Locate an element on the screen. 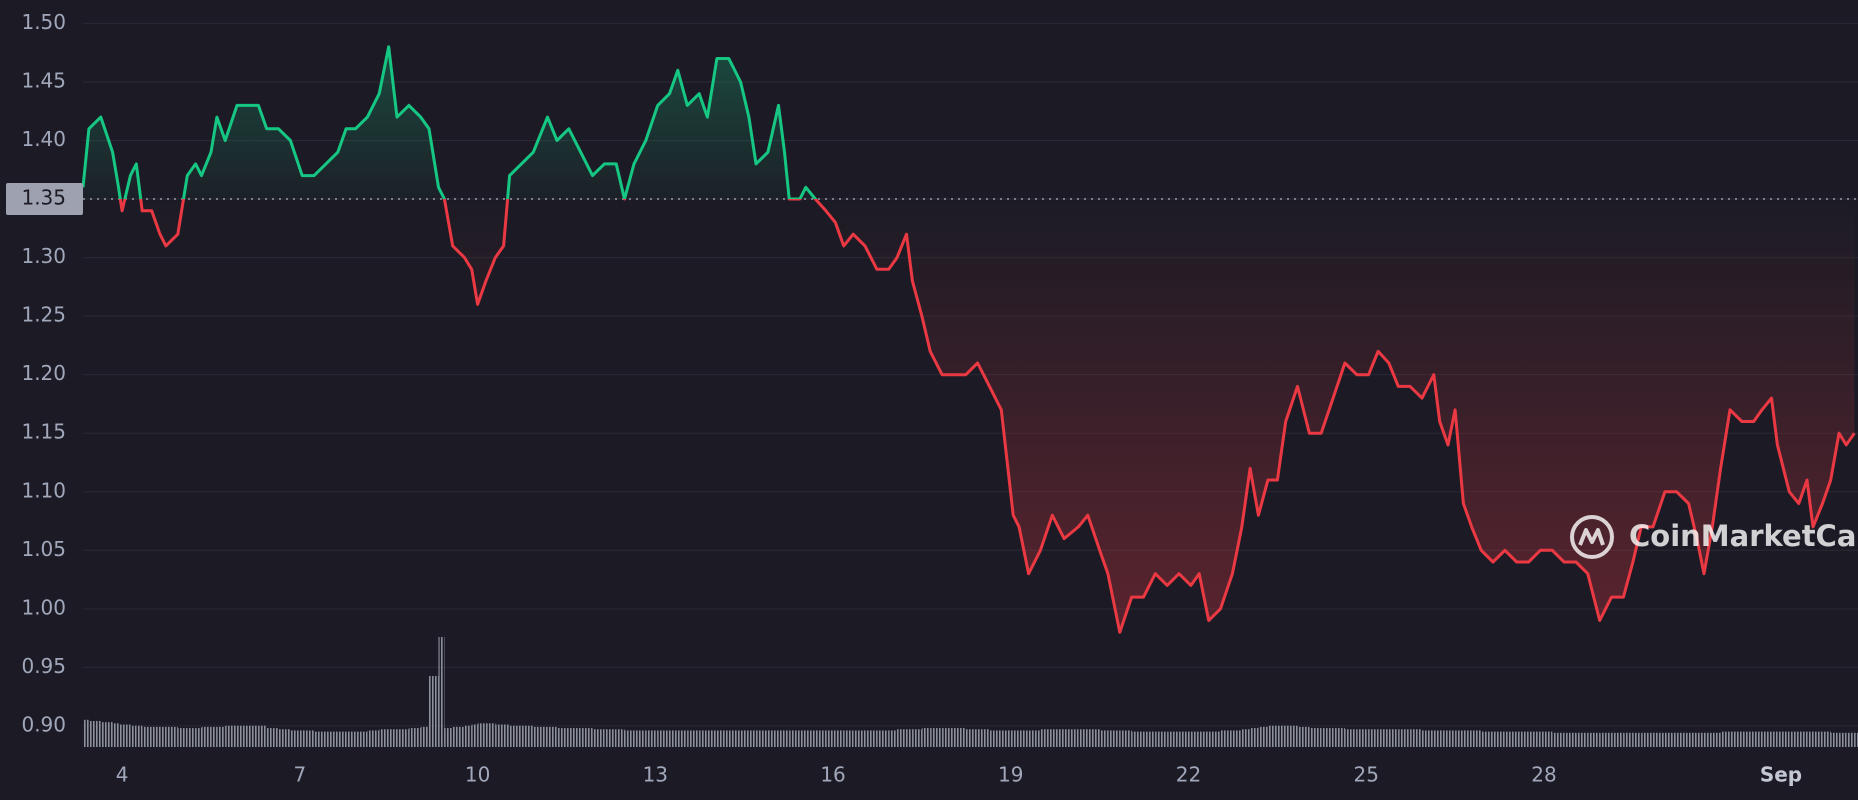 Image resolution: width=1858 pixels, height=800 pixels. y-tick-label: 1.10 is located at coordinates (43, 490).